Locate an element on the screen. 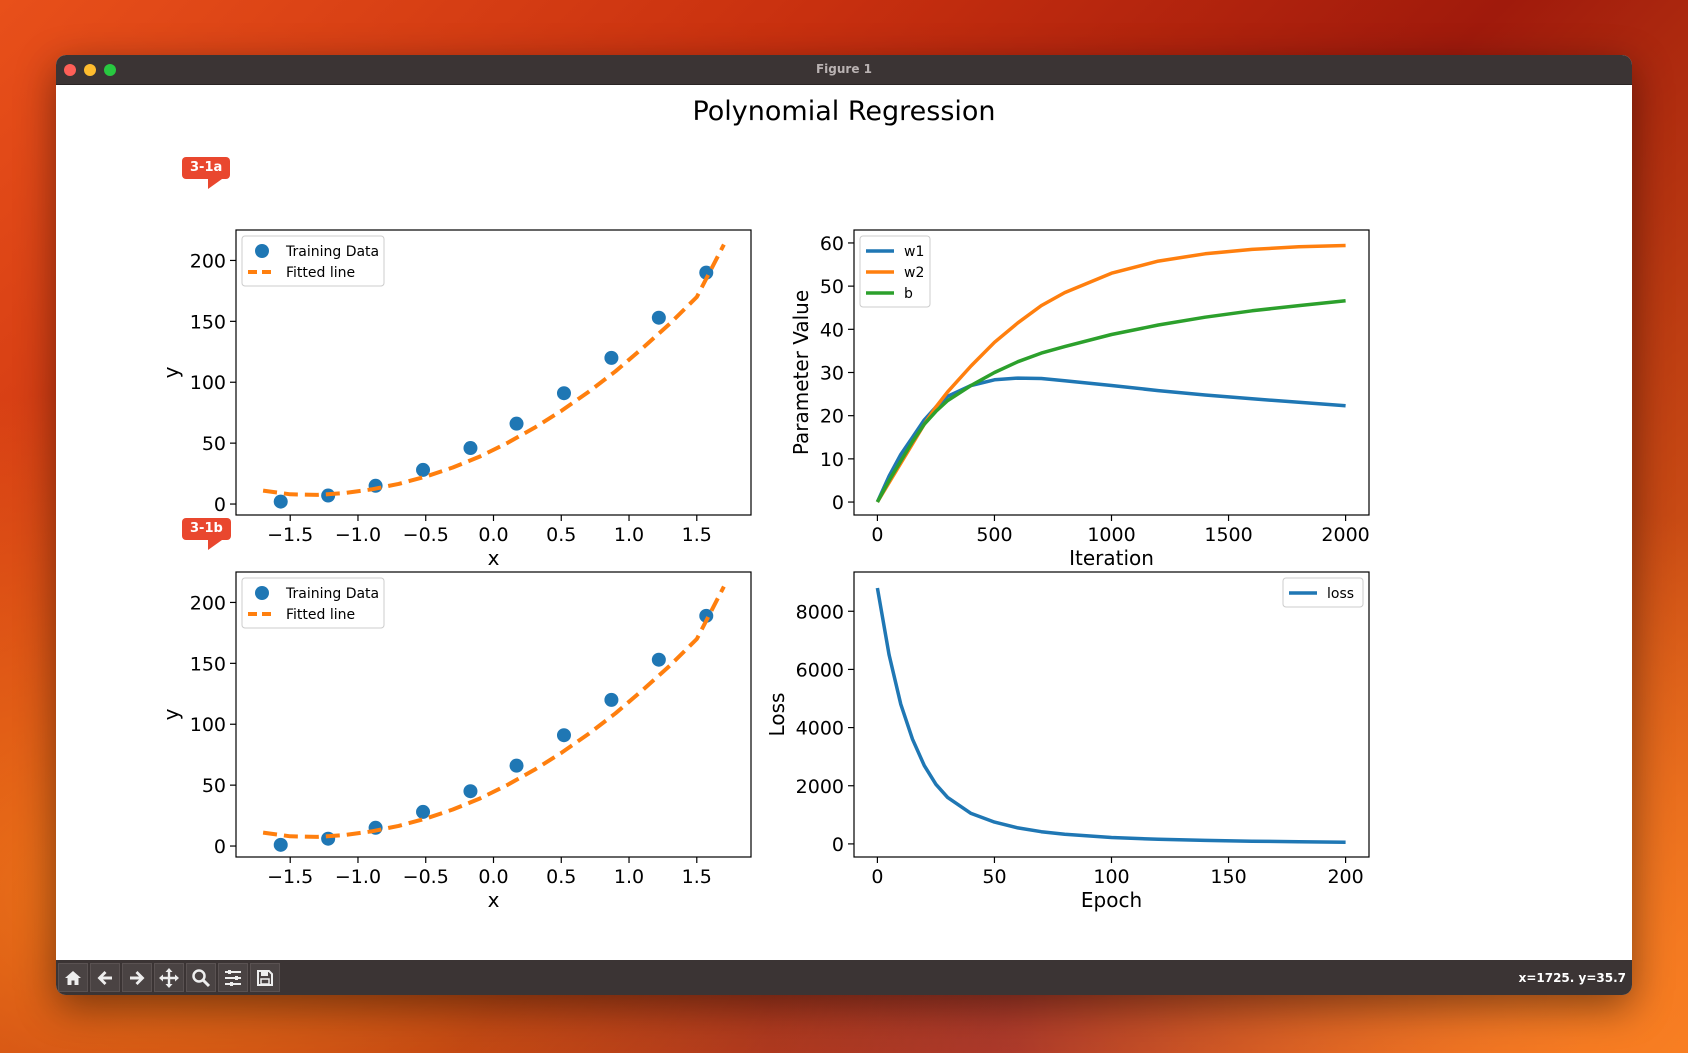  y-tick-label: 20 is located at coordinates (832, 417).